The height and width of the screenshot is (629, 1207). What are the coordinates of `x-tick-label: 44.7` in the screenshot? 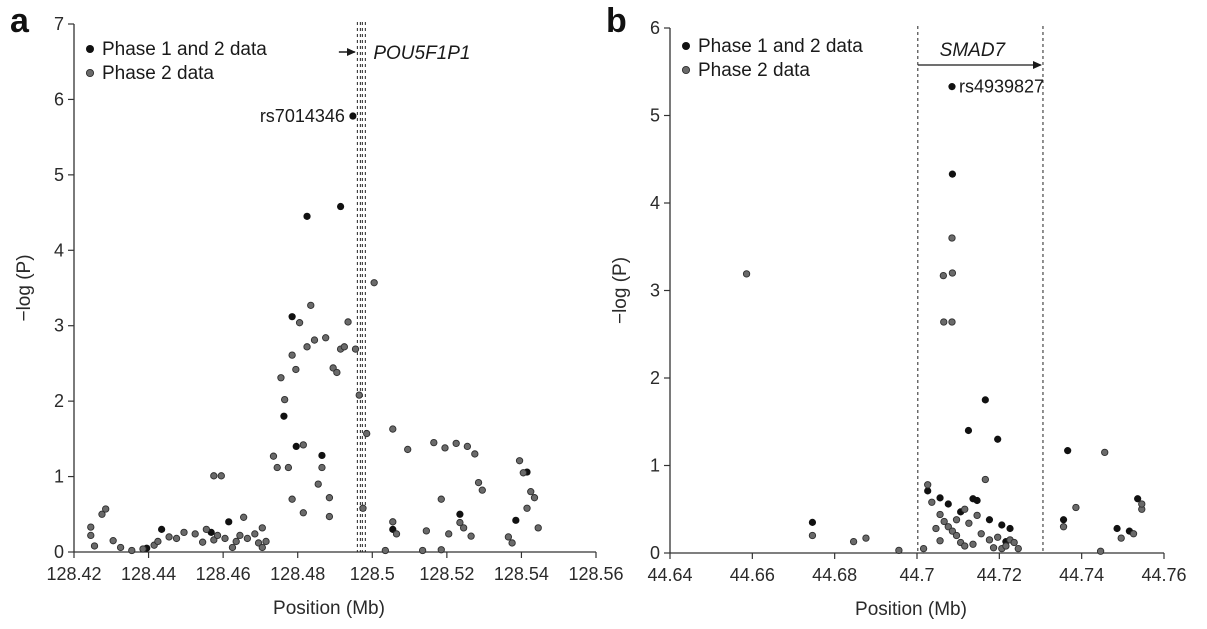 It's located at (916, 575).